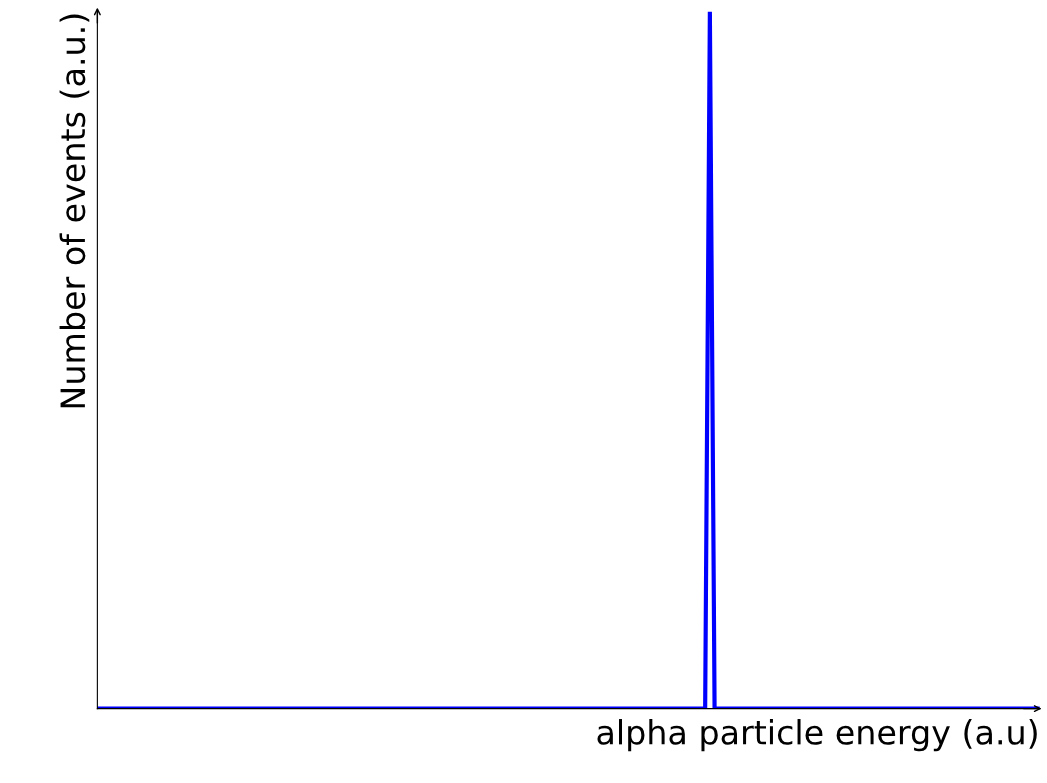 Image resolution: width=1047 pixels, height=783 pixels. Describe the element at coordinates (817, 735) in the screenshot. I see `x-axis-title: alpha particle energy (a.u)` at that location.